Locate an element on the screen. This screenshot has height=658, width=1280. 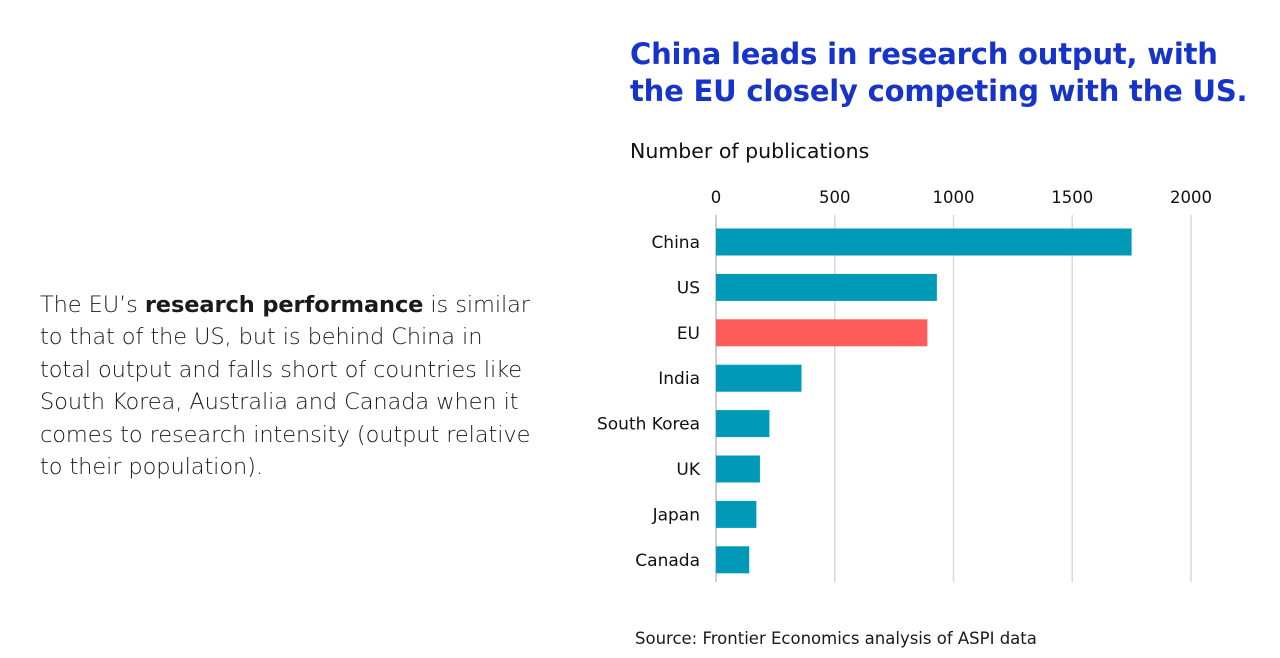
x-tick-label: 500 is located at coordinates (835, 197).